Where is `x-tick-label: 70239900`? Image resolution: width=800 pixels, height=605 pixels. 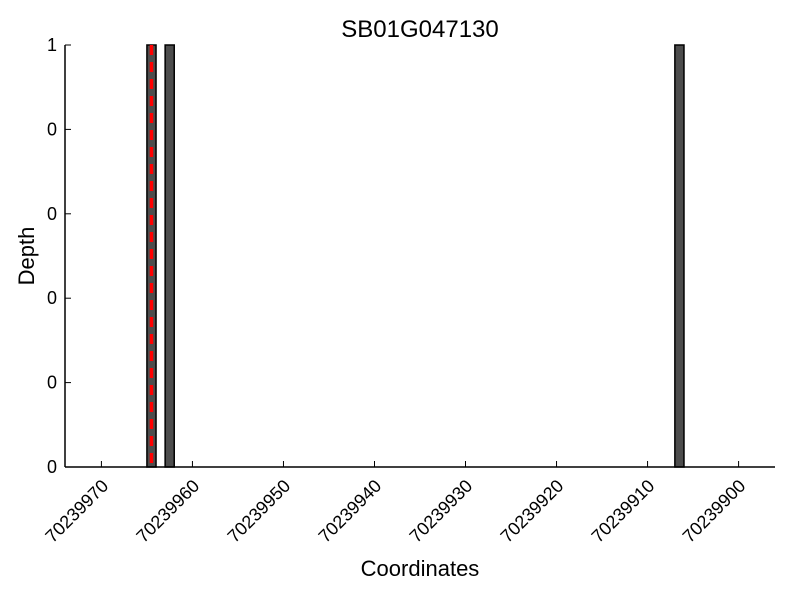 x-tick-label: 70239900 is located at coordinates (714, 511).